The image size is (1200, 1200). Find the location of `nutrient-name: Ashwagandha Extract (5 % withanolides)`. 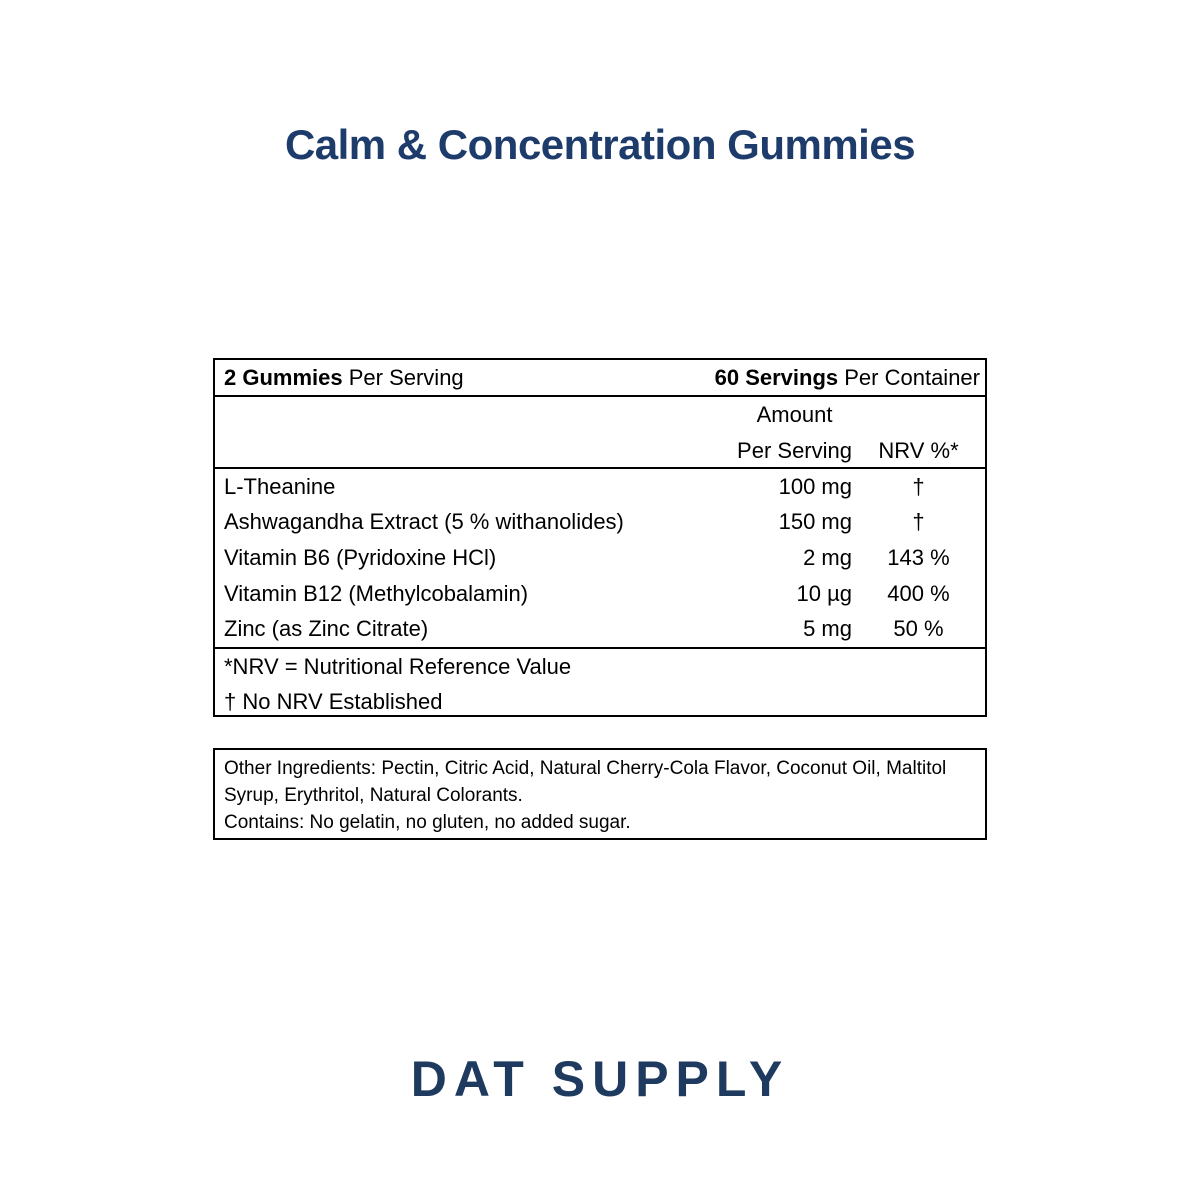

nutrient-name: Ashwagandha Extract (5 % withanolides) is located at coordinates (424, 522).